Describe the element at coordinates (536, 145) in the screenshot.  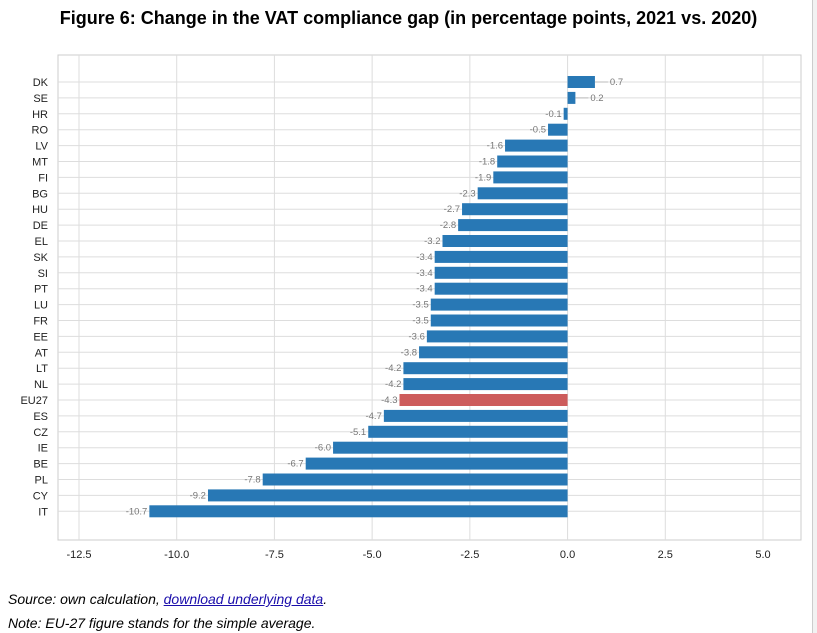
I see `bar-lv` at that location.